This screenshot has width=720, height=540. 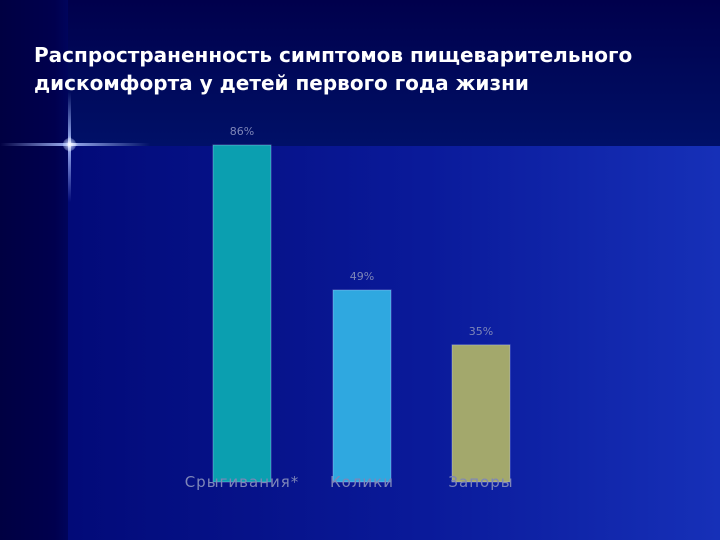 I want to click on sparkle-core, so click(x=69, y=144).